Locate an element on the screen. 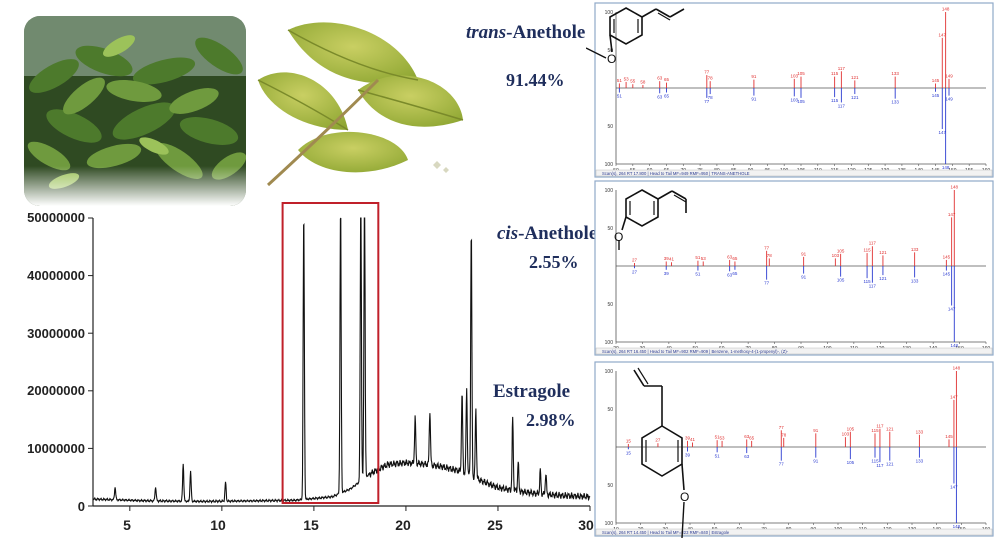  library-peak-label: 78 is located at coordinates (711, 97).